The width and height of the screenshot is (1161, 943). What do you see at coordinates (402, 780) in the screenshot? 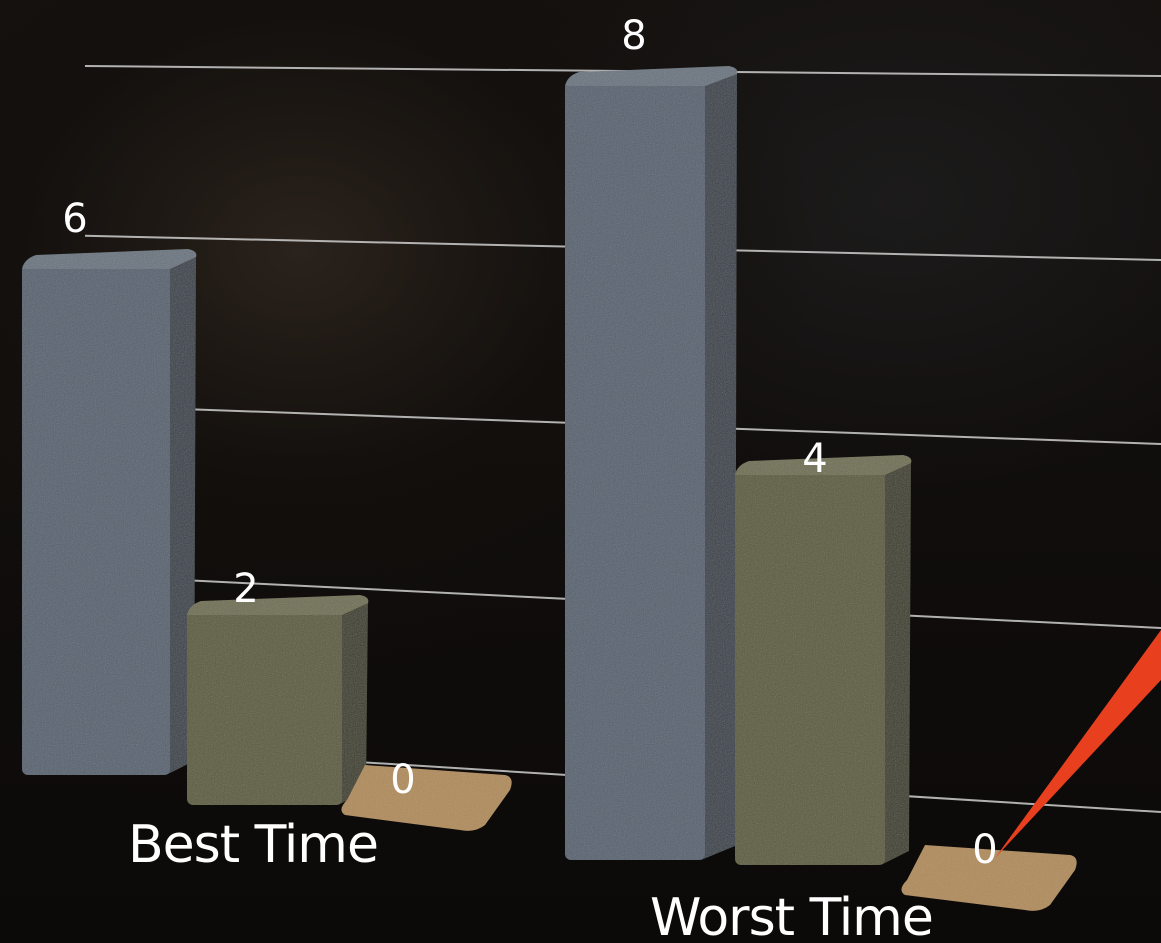
I see `data-label-best-time-s3: 0` at bounding box center [402, 780].